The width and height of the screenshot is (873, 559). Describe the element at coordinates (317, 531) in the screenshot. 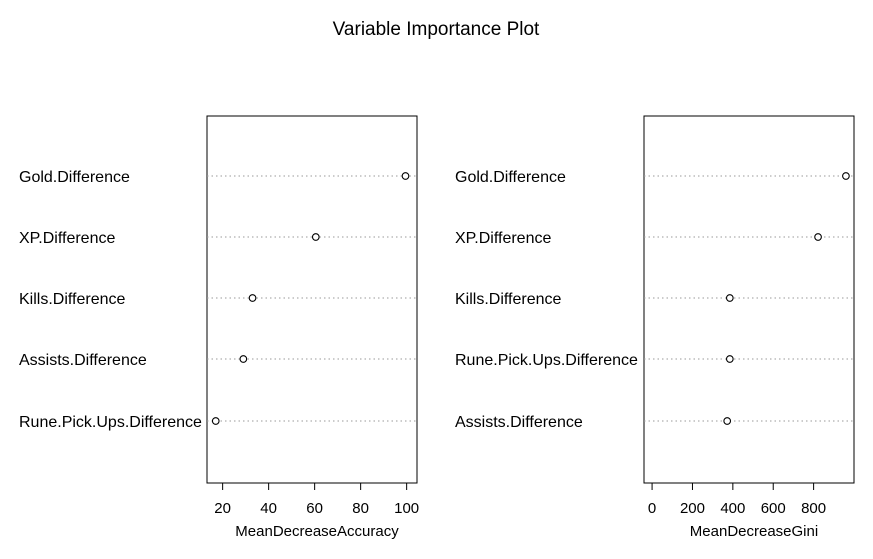

I see `x-axis-title: MeanDecreaseAccuracy` at that location.